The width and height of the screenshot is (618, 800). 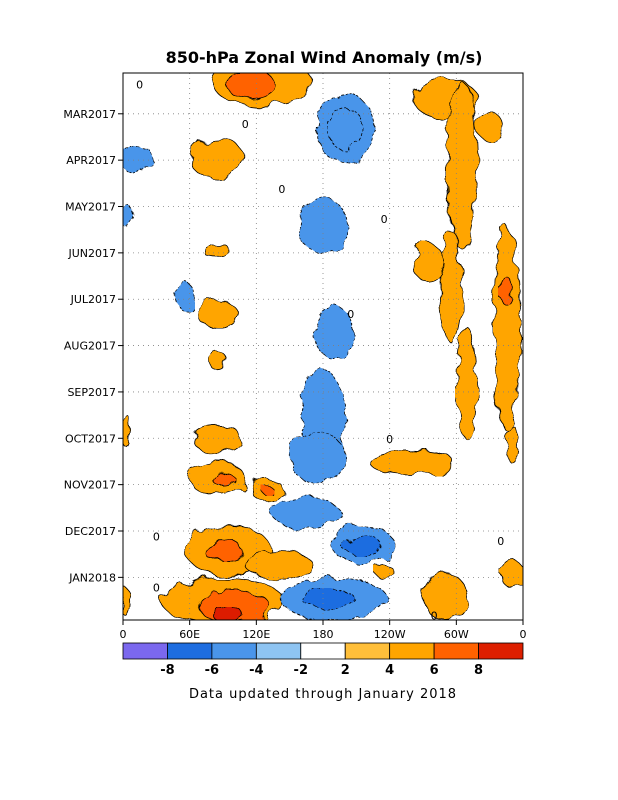 What do you see at coordinates (93, 299) in the screenshot?
I see `y-tick-label-4: JUL2017` at bounding box center [93, 299].